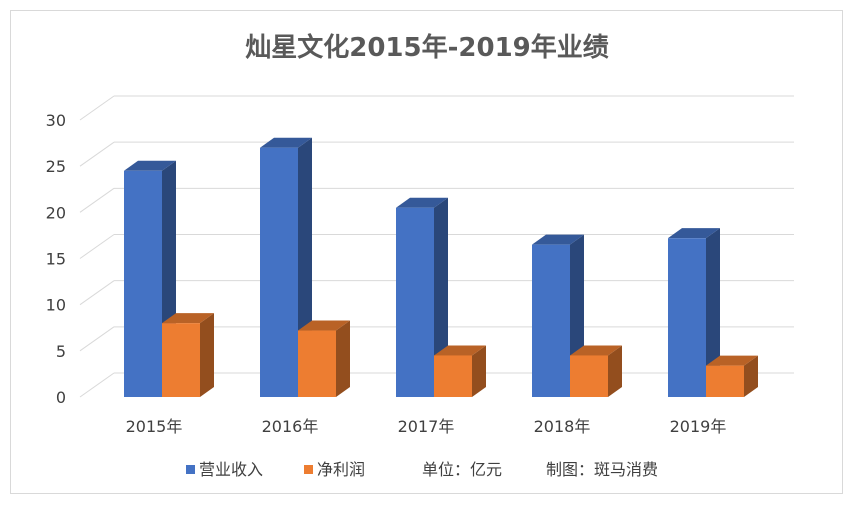 This screenshot has width=855, height=506. What do you see at coordinates (341, 469) in the screenshot?
I see `legend-label-profit: 净利润` at bounding box center [341, 469].